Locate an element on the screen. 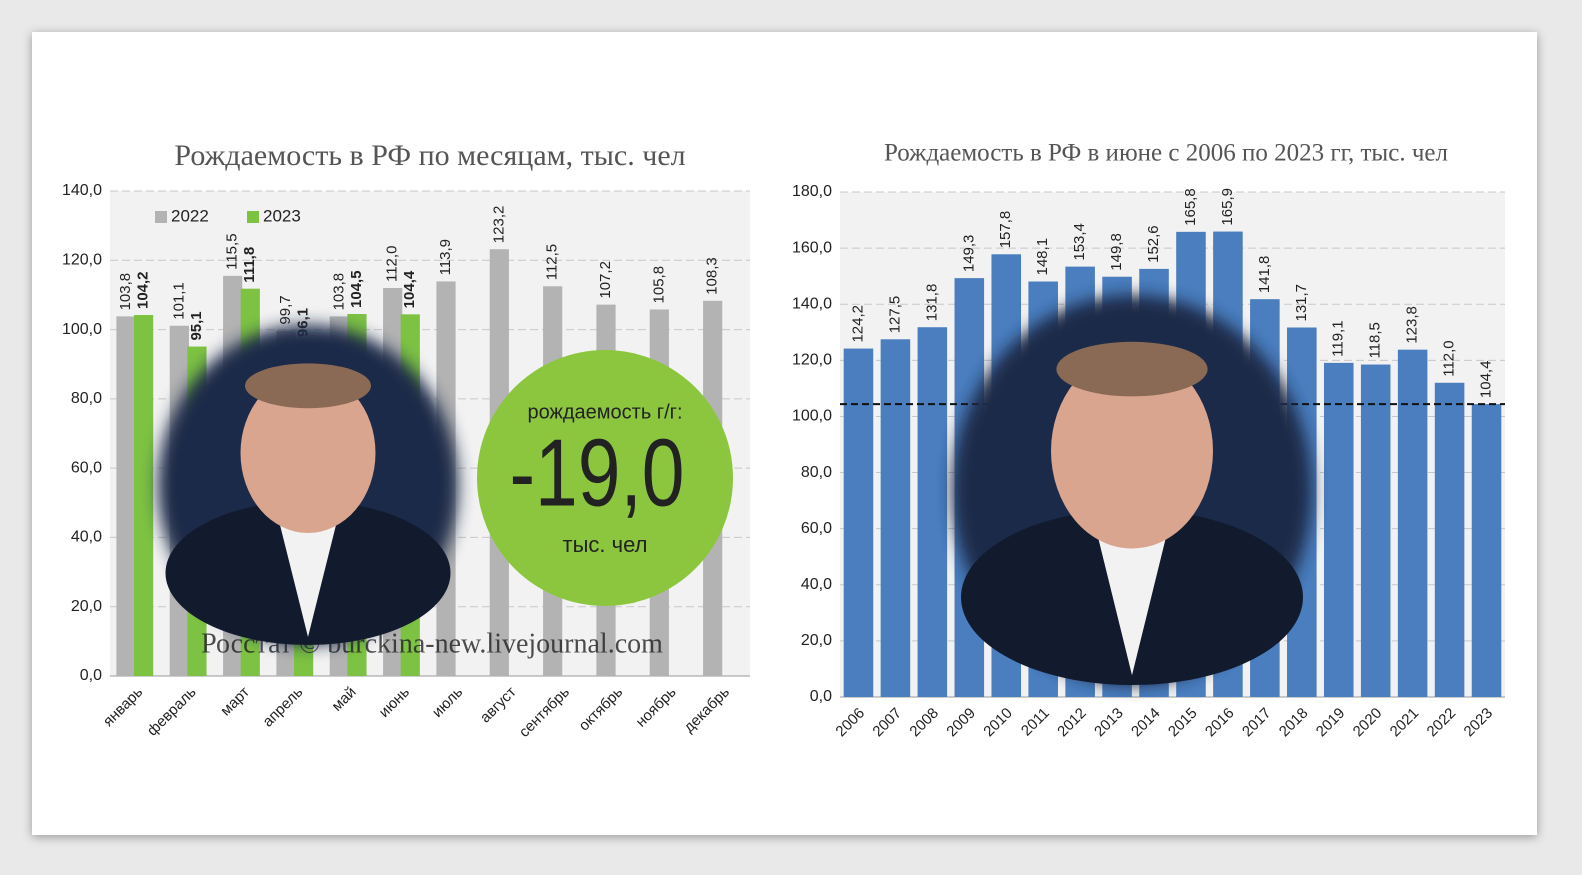 This screenshot has height=875, width=1582. value-label: 127,5 is located at coordinates (894, 315).